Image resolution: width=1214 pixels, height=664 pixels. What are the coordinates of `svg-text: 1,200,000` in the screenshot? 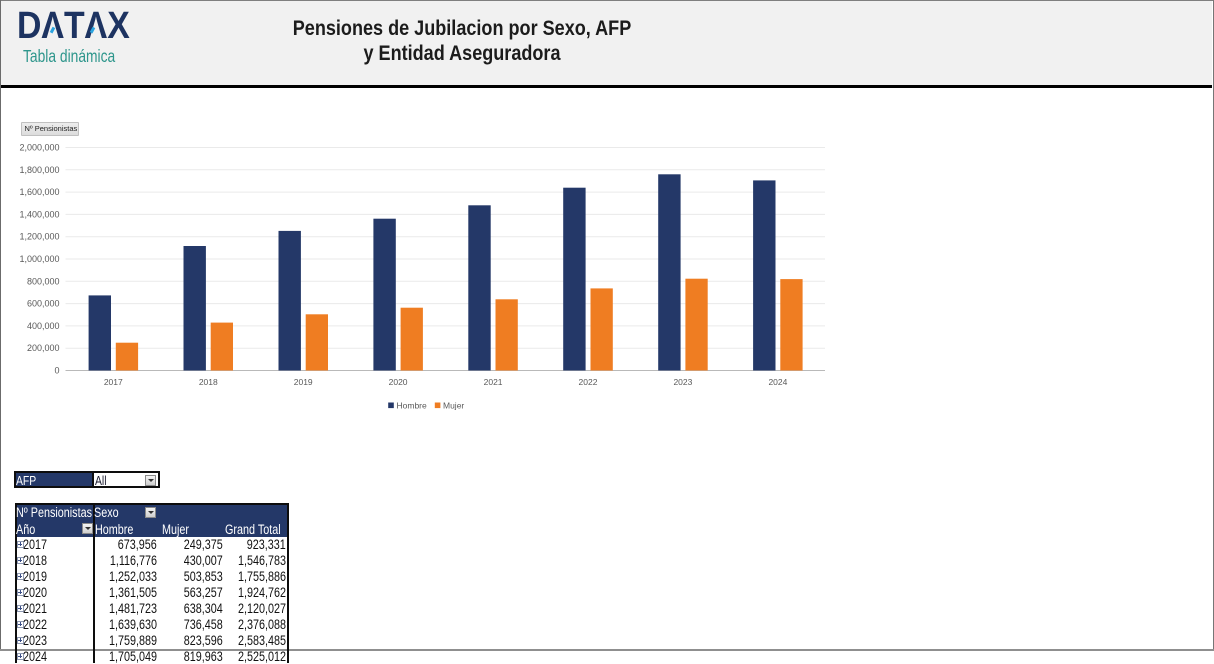 It's located at (39, 237).